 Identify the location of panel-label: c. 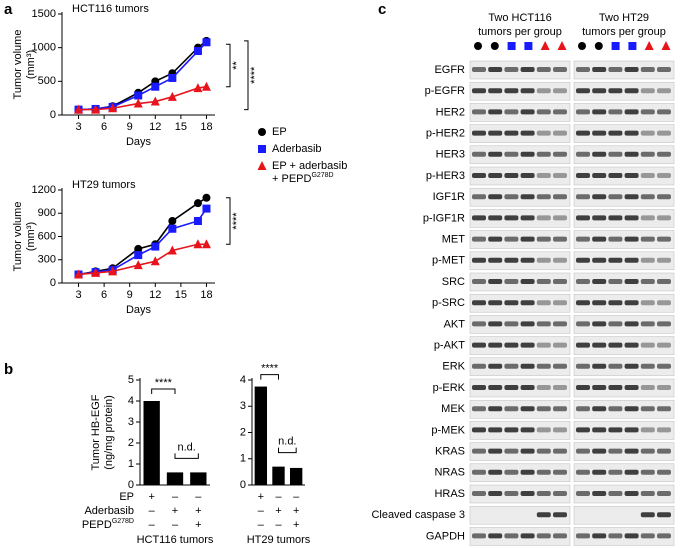
(382, 9).